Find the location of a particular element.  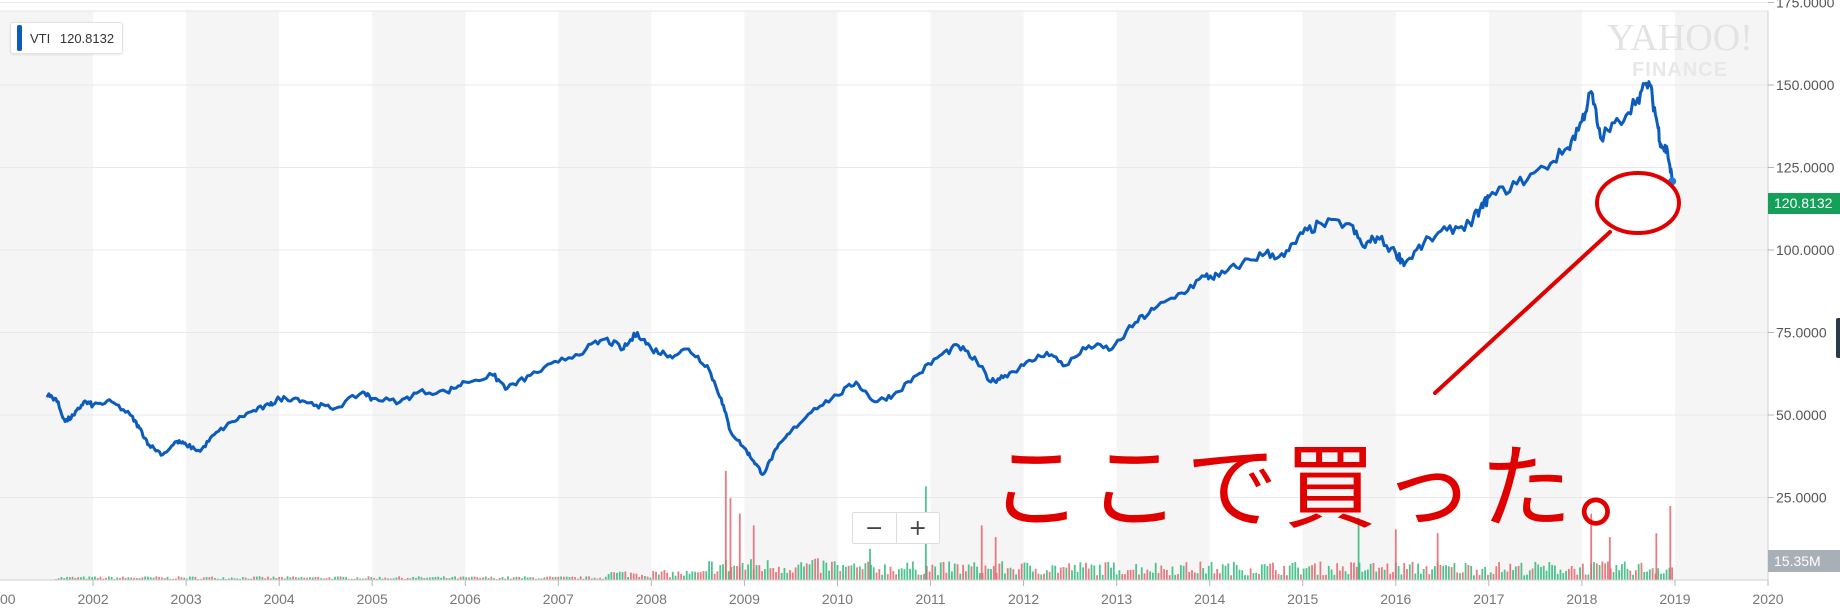

annotation-text: ここで買った。 is located at coordinates (1333, 488).